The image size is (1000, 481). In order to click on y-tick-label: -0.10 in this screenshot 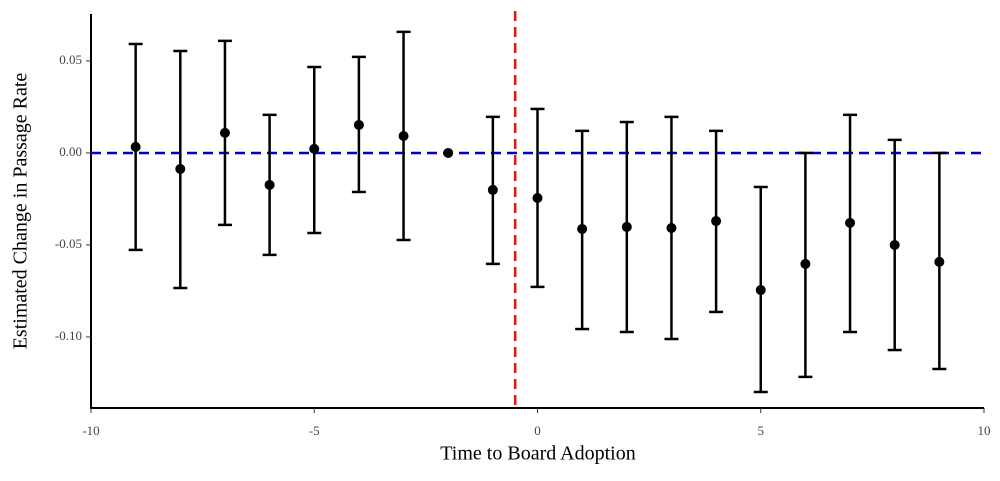, I will do `click(68, 335)`.